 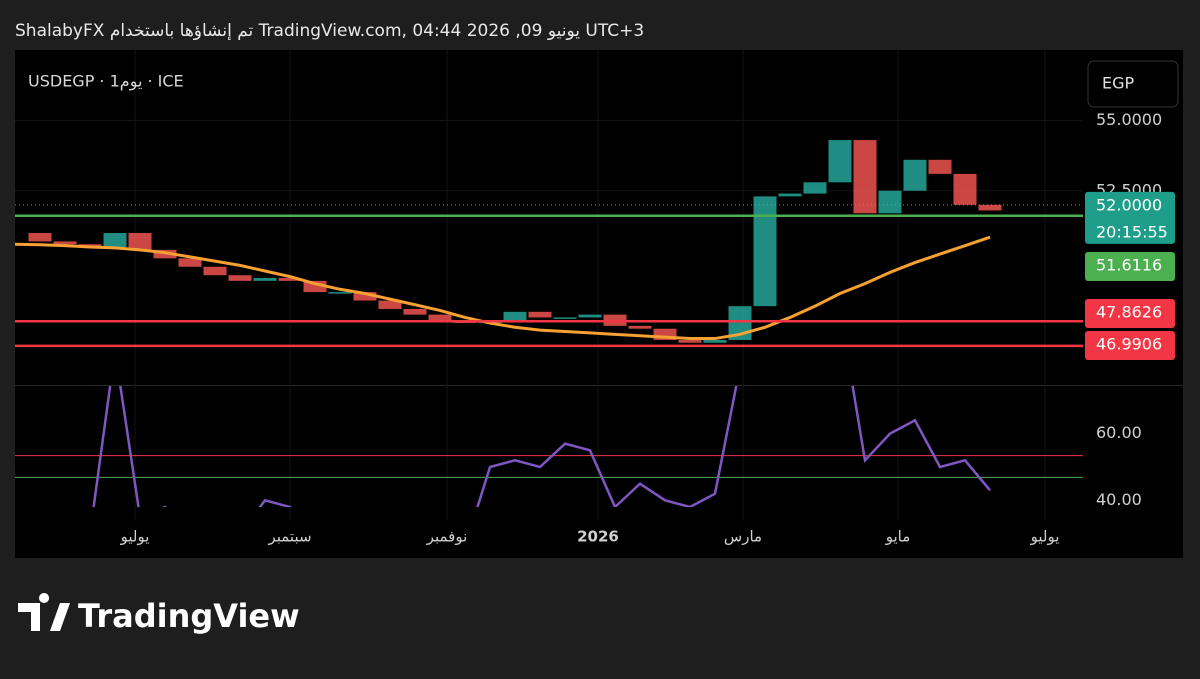 What do you see at coordinates (541, 446) in the screenshot?
I see `rsi-line` at bounding box center [541, 446].